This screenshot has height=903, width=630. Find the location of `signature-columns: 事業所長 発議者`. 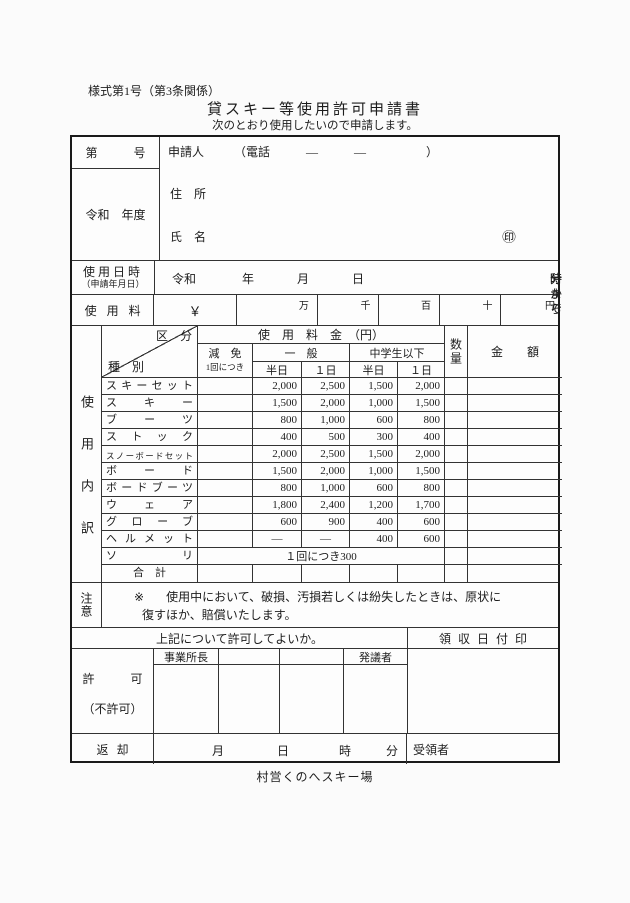

signature-columns: 事業所長 発議者 is located at coordinates (281, 691).